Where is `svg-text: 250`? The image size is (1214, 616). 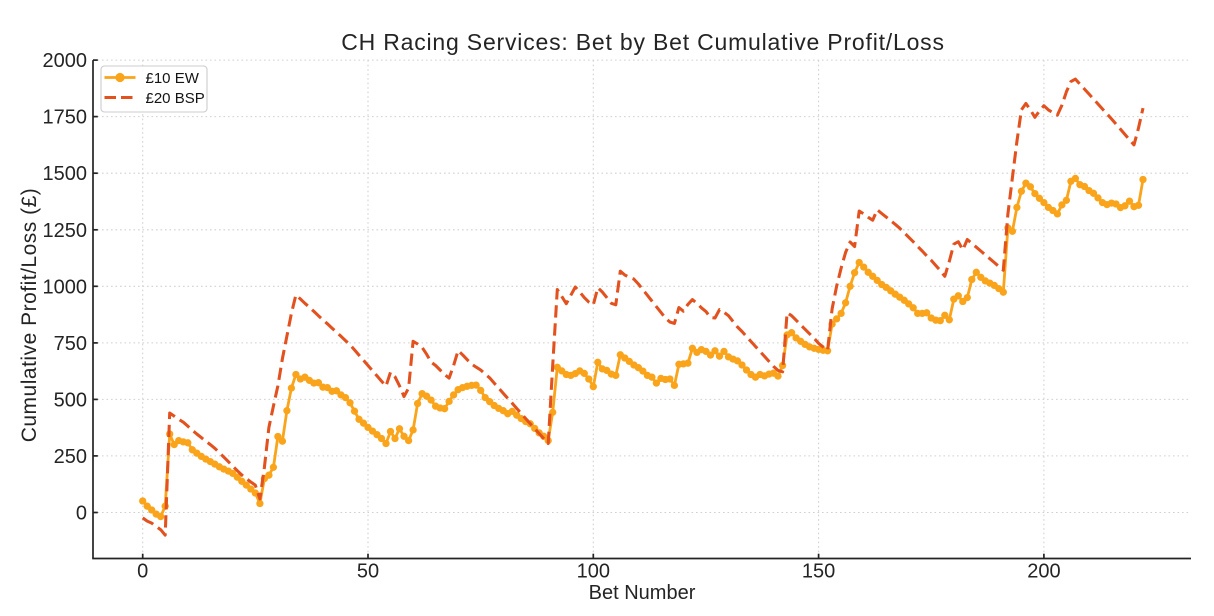 svg-text: 250 is located at coordinates (70, 457).